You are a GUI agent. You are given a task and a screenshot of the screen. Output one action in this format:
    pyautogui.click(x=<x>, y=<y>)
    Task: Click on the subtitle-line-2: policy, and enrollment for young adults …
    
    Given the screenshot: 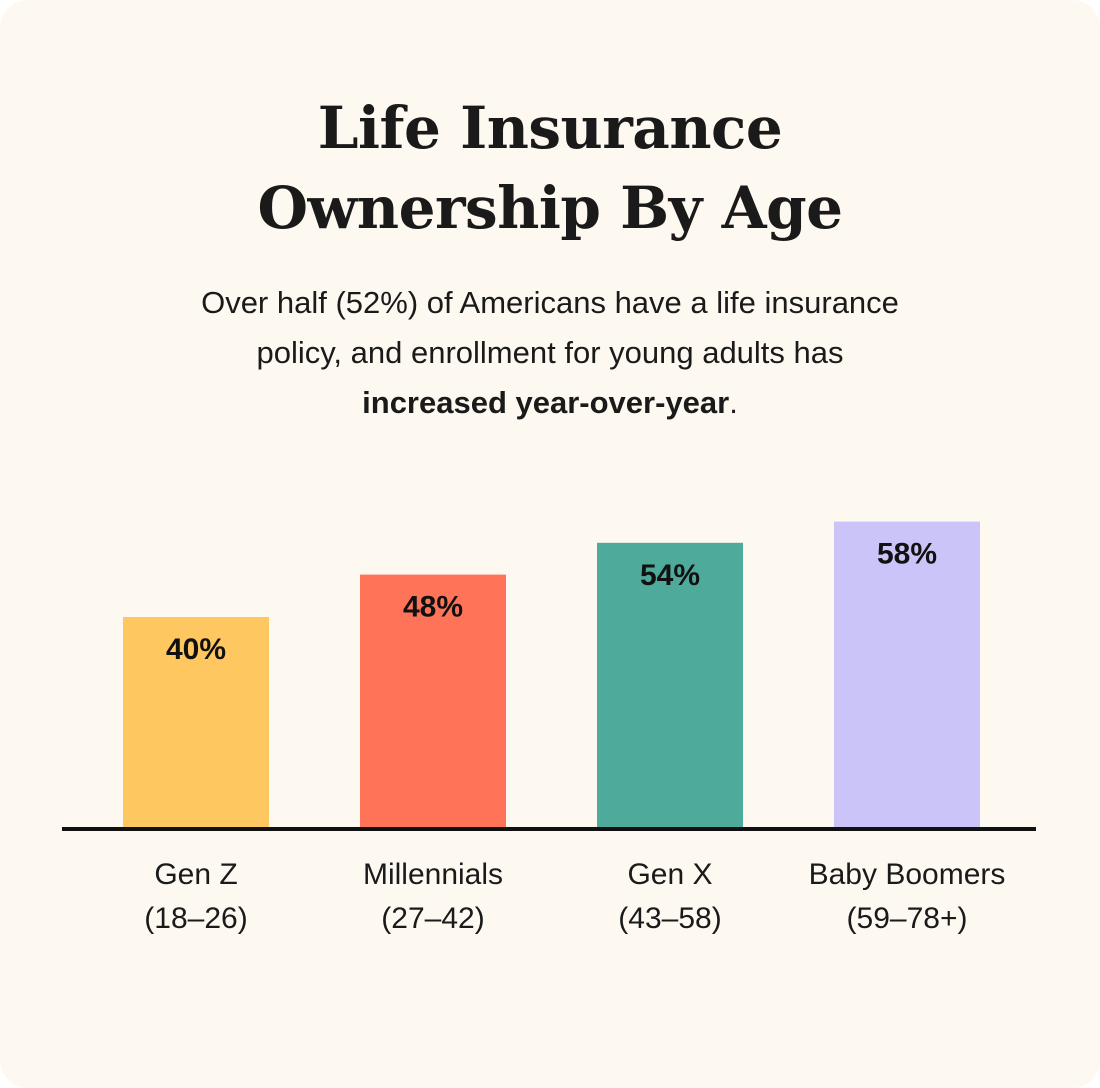 What is the action you would take?
    pyautogui.click(x=550, y=352)
    